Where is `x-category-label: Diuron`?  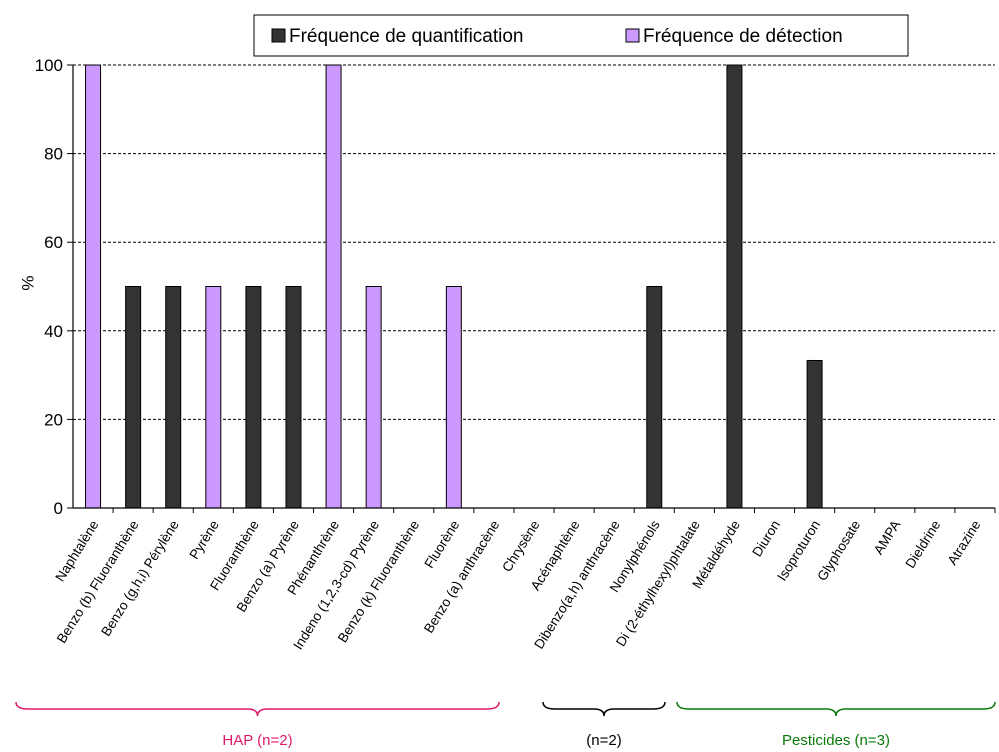
x-category-label: Diuron is located at coordinates (766, 539).